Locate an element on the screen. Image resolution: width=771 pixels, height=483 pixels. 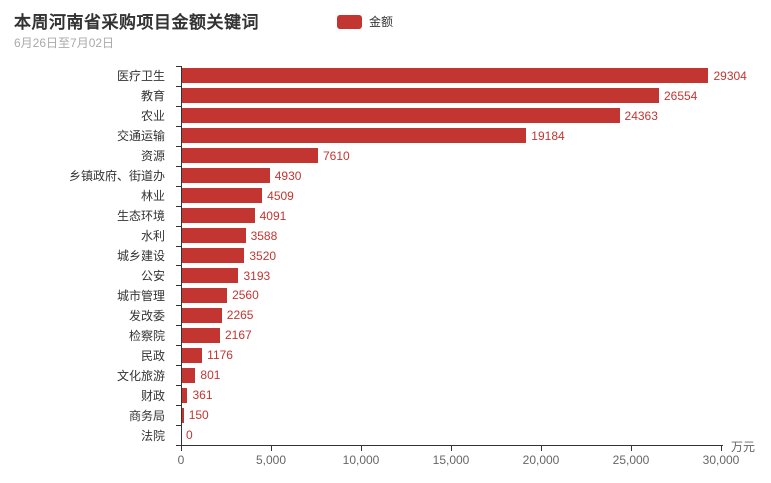
value-label: 4930 is located at coordinates (288, 175).